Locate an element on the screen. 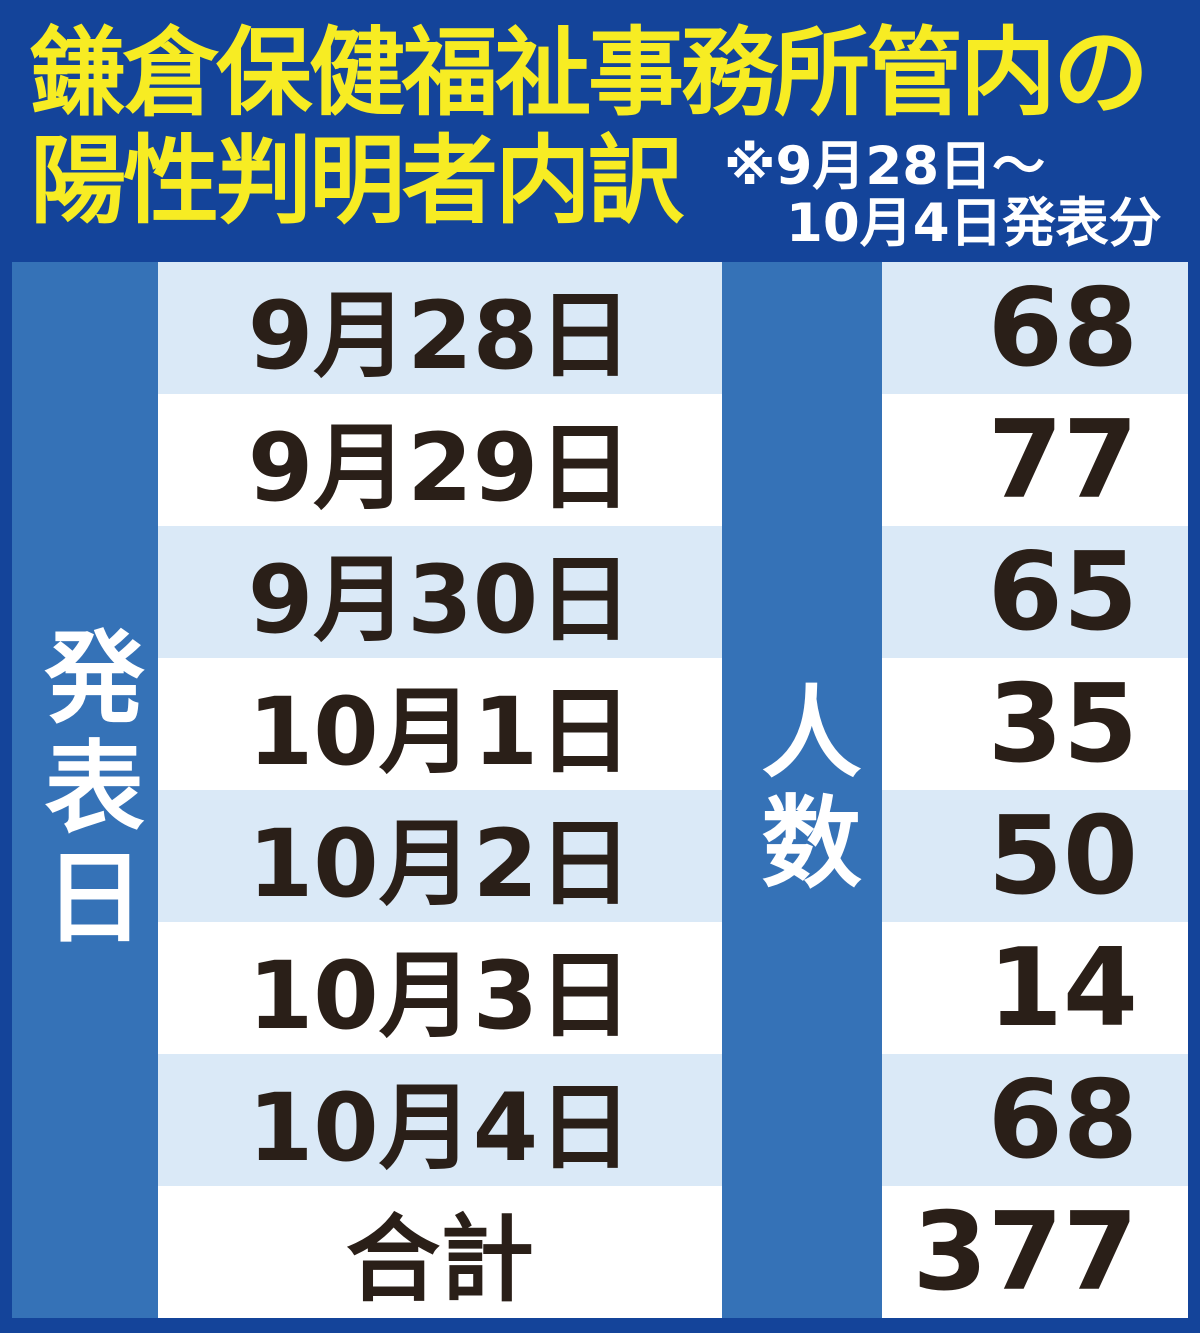 Image resolution: width=1200 pixels, height=1333 pixels. count-header-label: 人数 is located at coordinates (802, 790).